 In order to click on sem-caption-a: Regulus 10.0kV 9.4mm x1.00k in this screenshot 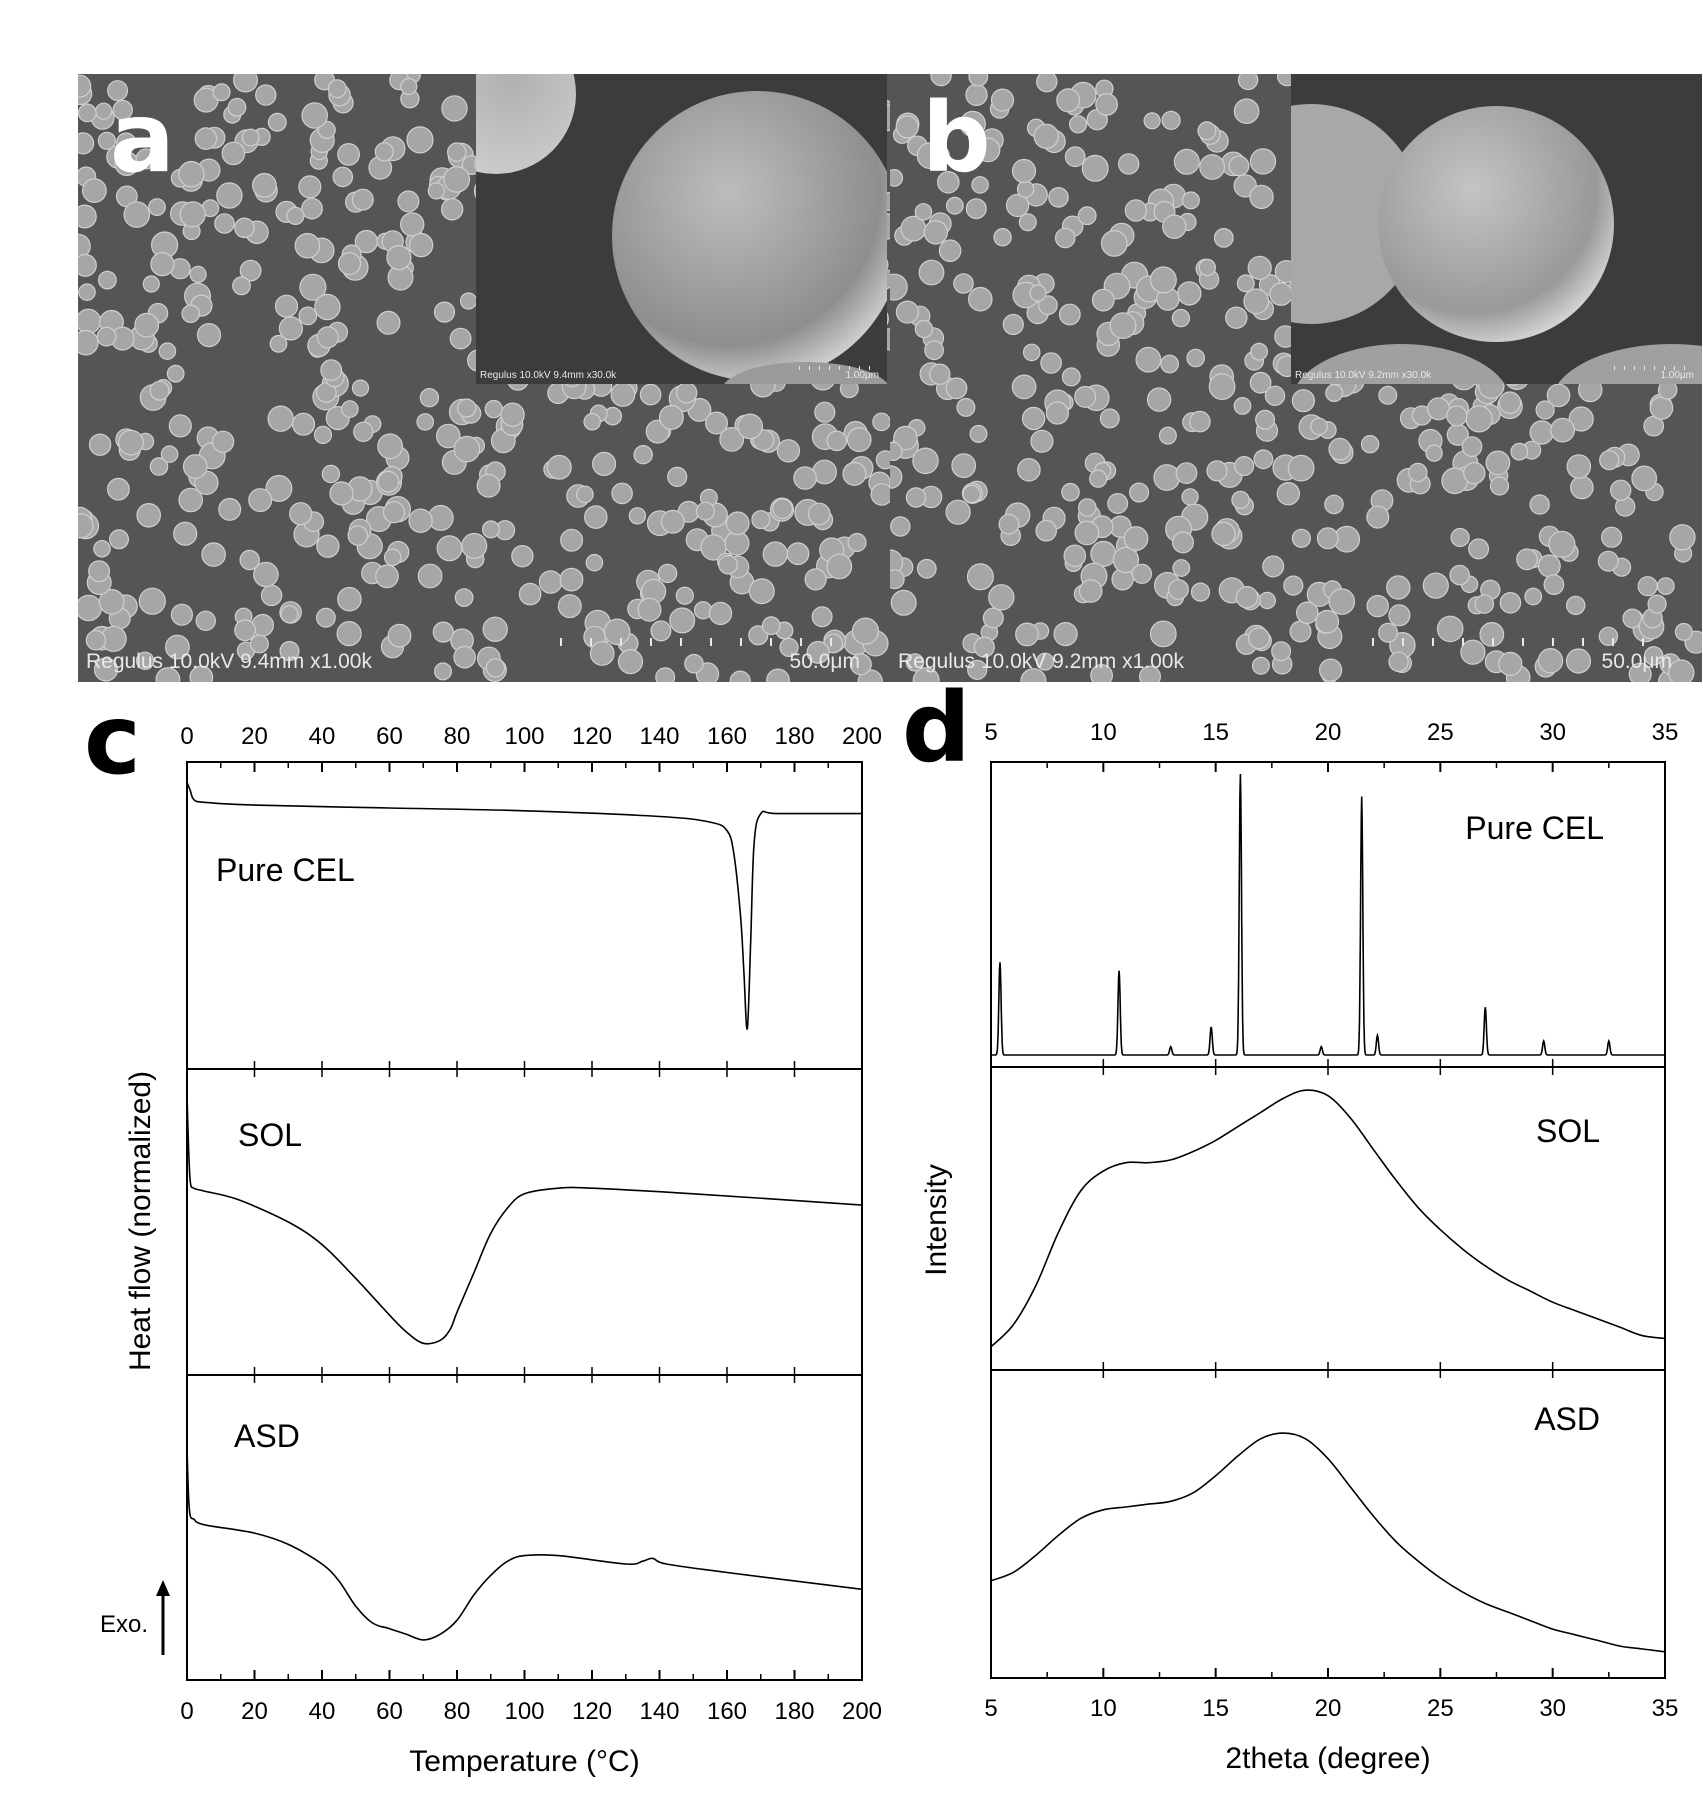, I will do `click(229, 661)`.